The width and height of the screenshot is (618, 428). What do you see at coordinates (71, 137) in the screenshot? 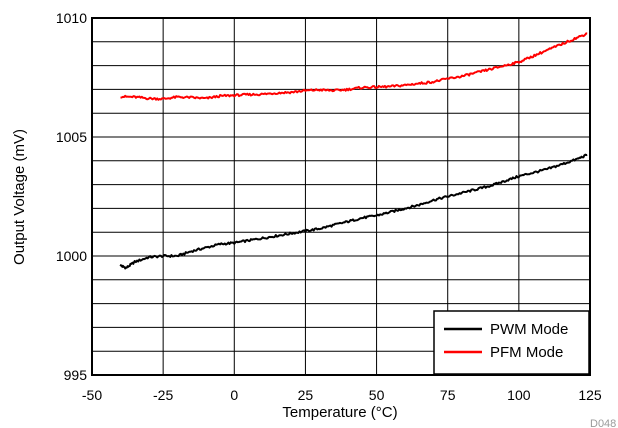
I see `y-tick-label: 1005` at bounding box center [71, 137].